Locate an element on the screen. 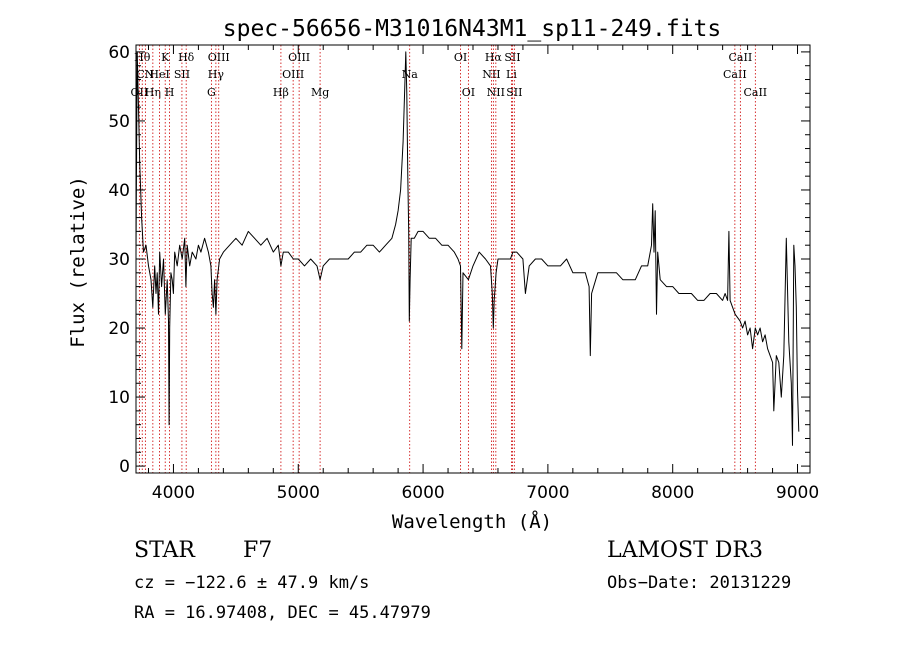  x-axis-label: Wavelength (Å) is located at coordinates (472, 521).